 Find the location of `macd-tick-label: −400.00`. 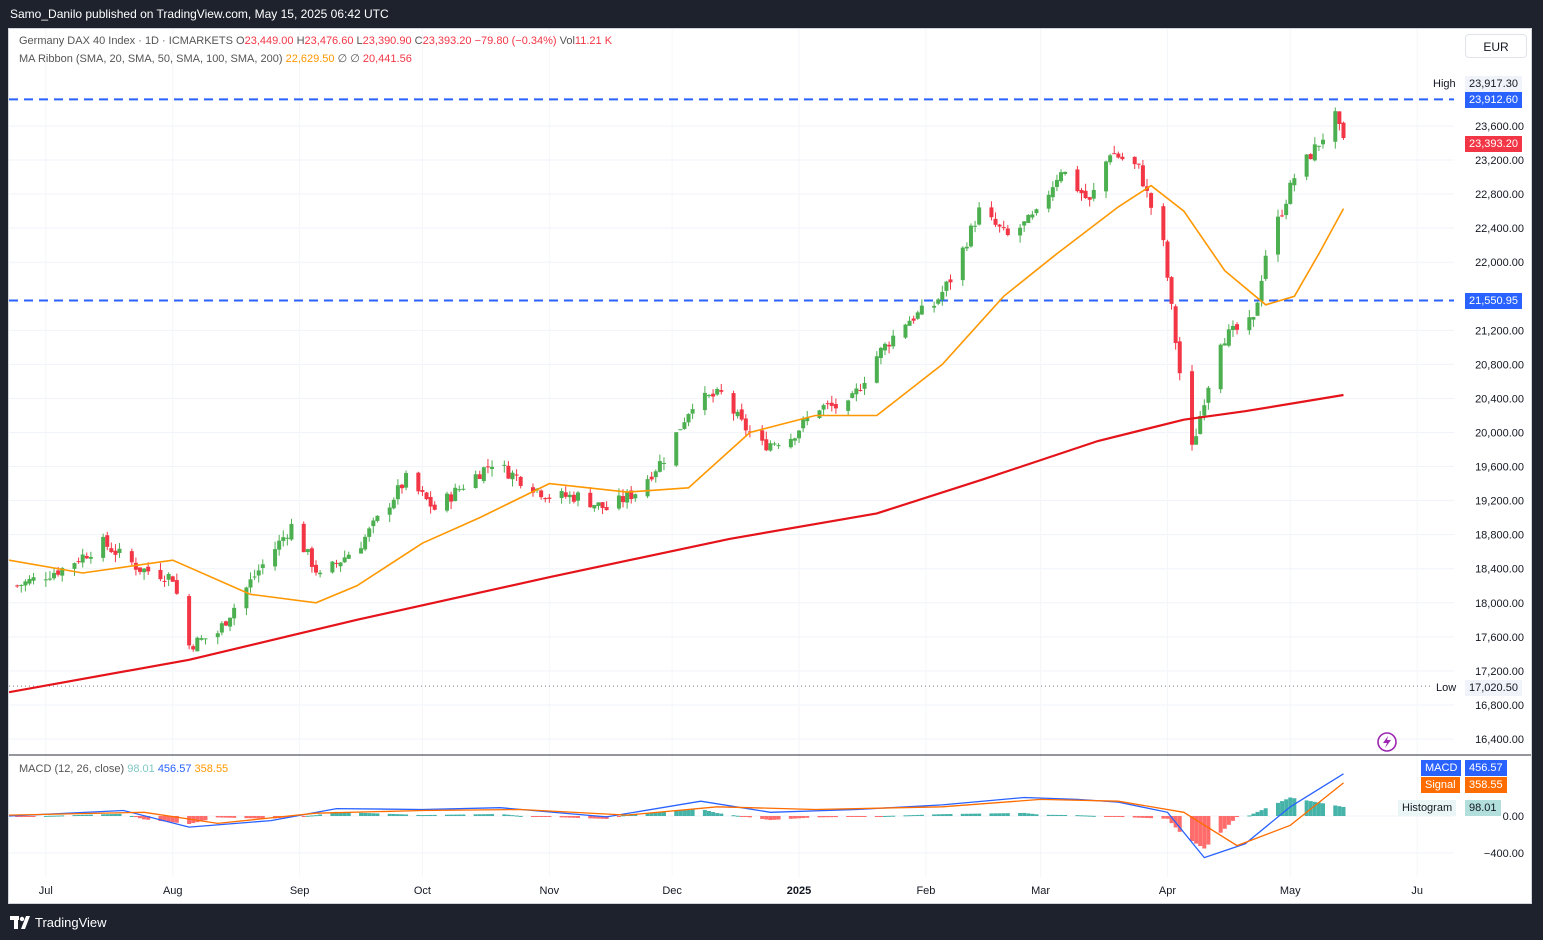

macd-tick-label: −400.00 is located at coordinates (1504, 854).